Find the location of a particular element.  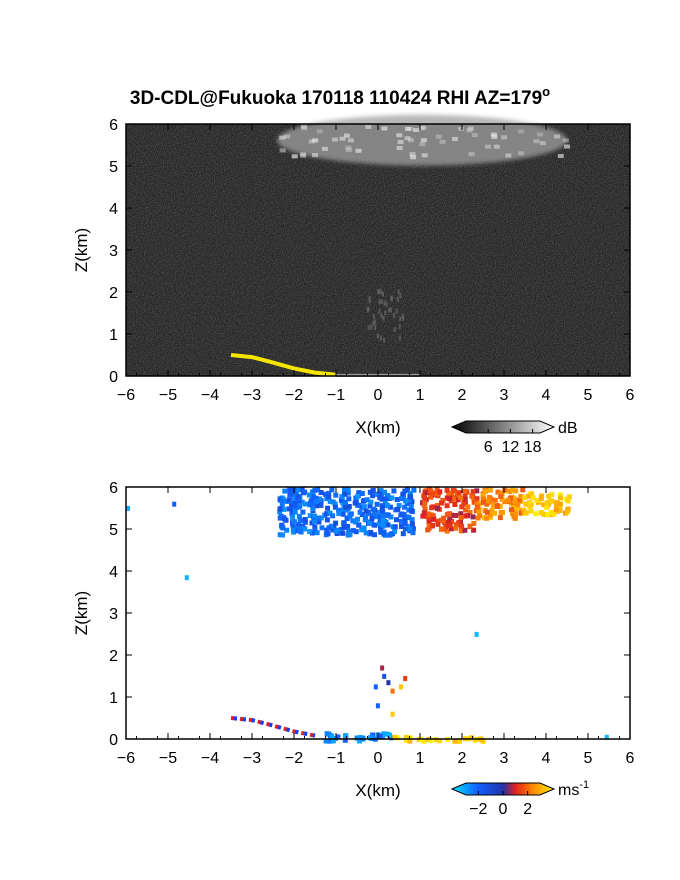

y-tick-label: 2 is located at coordinates (113, 656).